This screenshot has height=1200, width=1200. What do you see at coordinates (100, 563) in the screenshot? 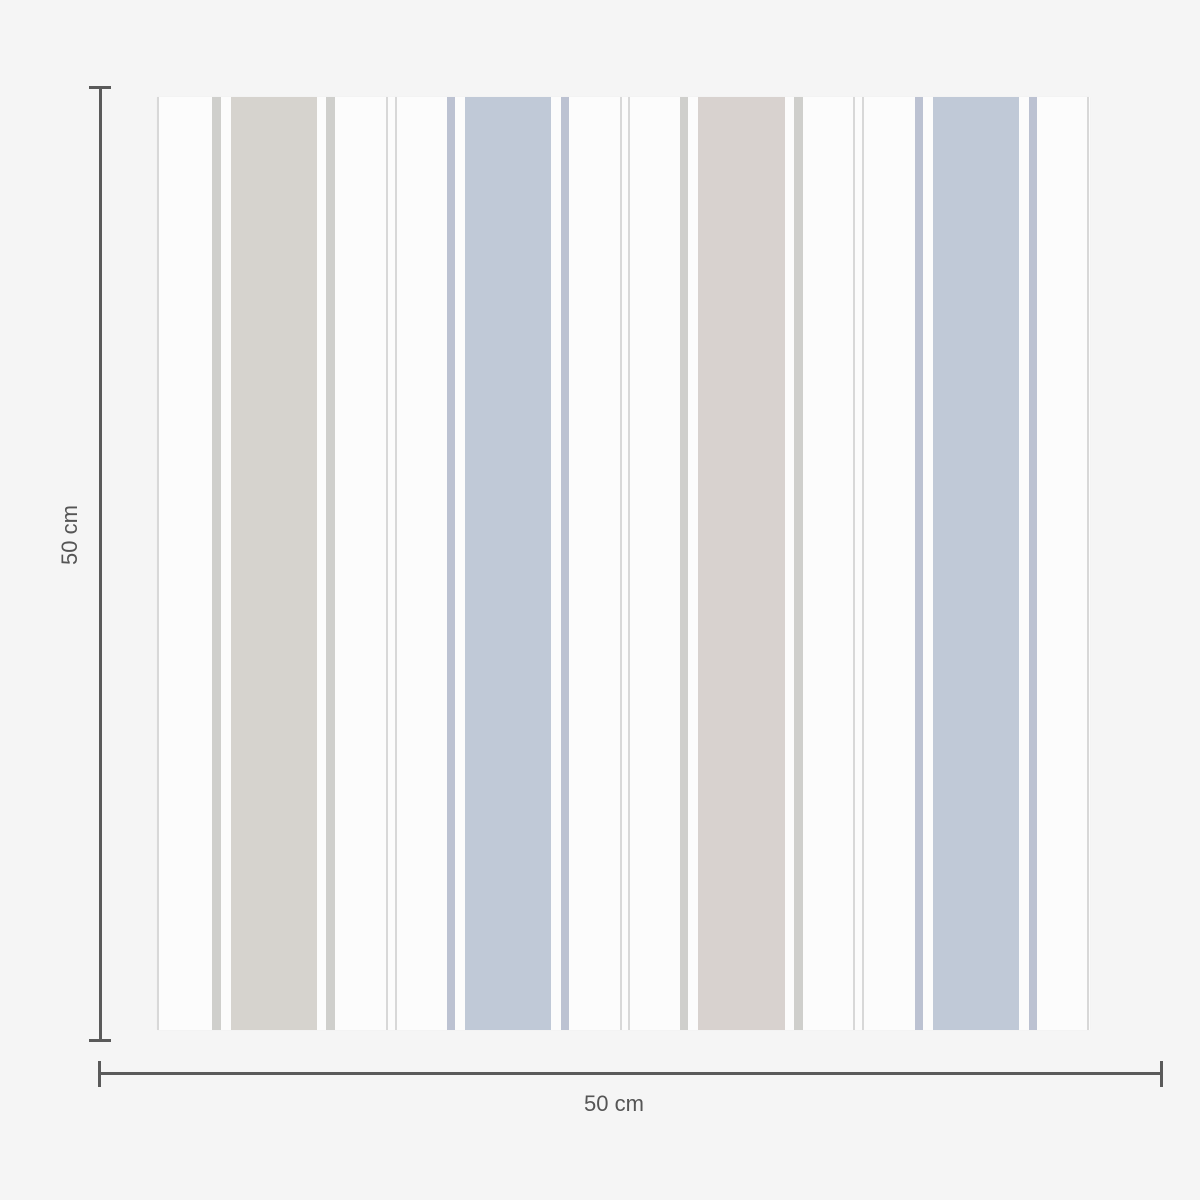
I see `height-dimension-line` at bounding box center [100, 563].